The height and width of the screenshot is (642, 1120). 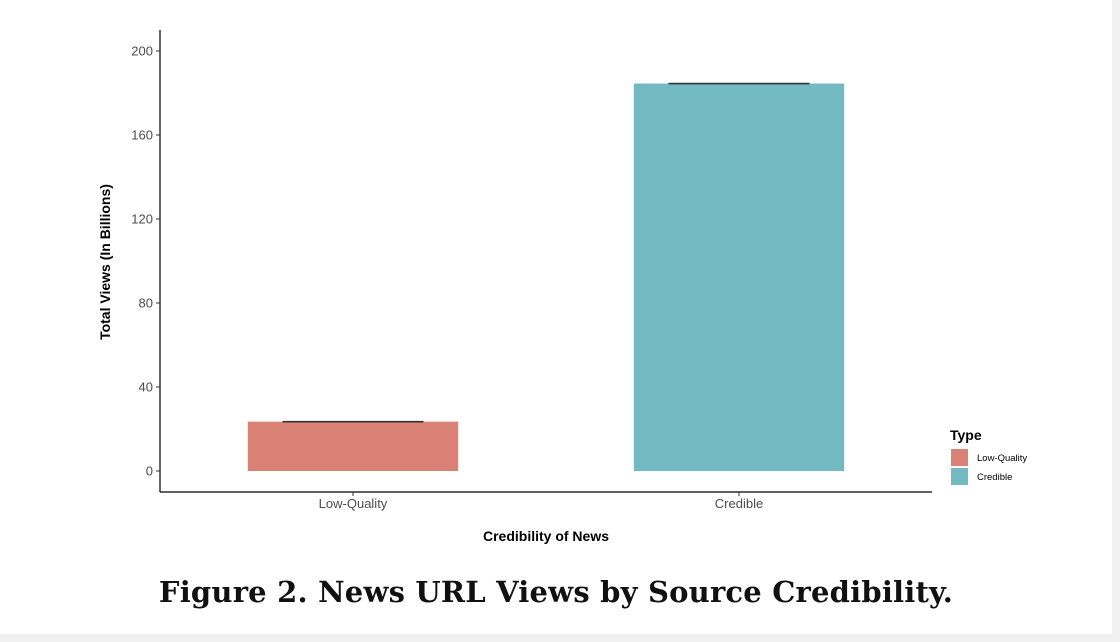 I want to click on y-tick-label: 0, so click(x=149, y=471).